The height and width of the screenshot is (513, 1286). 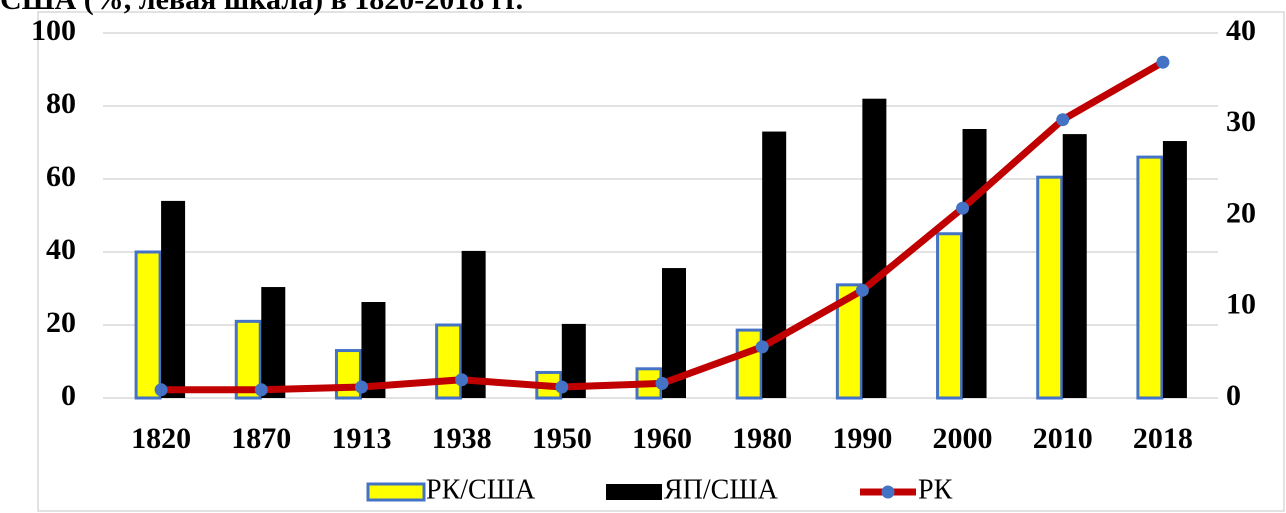 I want to click on x-tick-label: 2000, so click(x=963, y=438).